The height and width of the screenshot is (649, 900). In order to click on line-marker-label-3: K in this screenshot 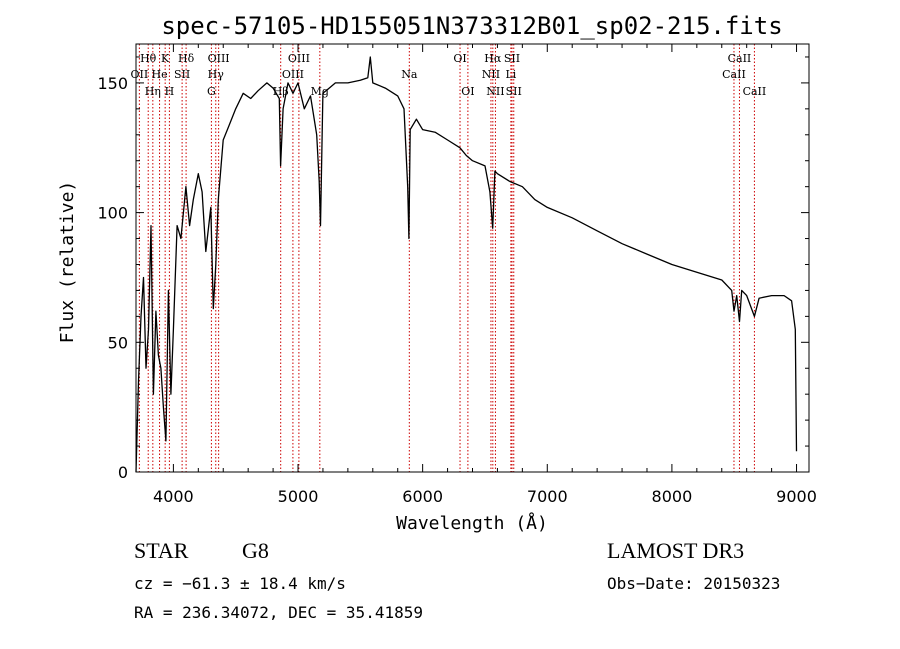, I will do `click(165, 58)`.